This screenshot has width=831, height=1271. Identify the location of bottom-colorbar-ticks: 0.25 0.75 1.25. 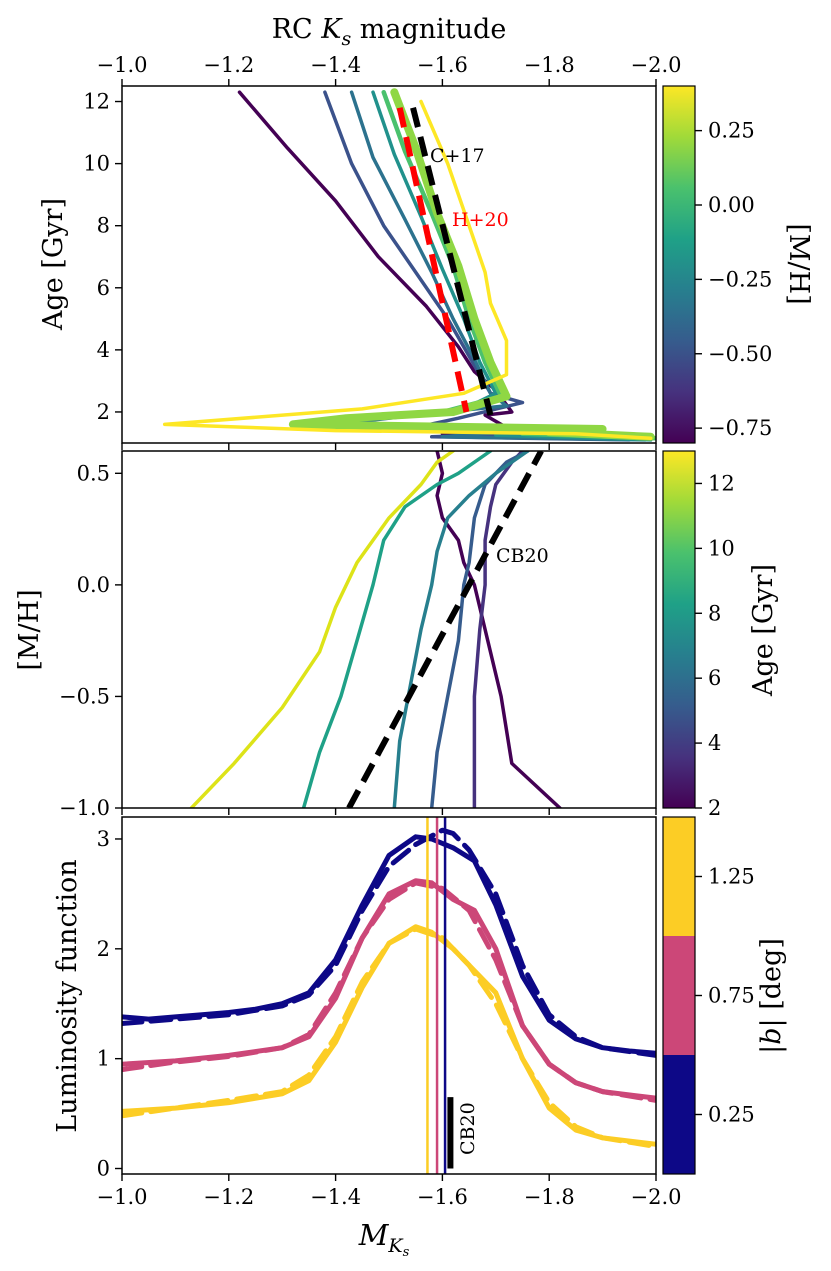
(725, 996).